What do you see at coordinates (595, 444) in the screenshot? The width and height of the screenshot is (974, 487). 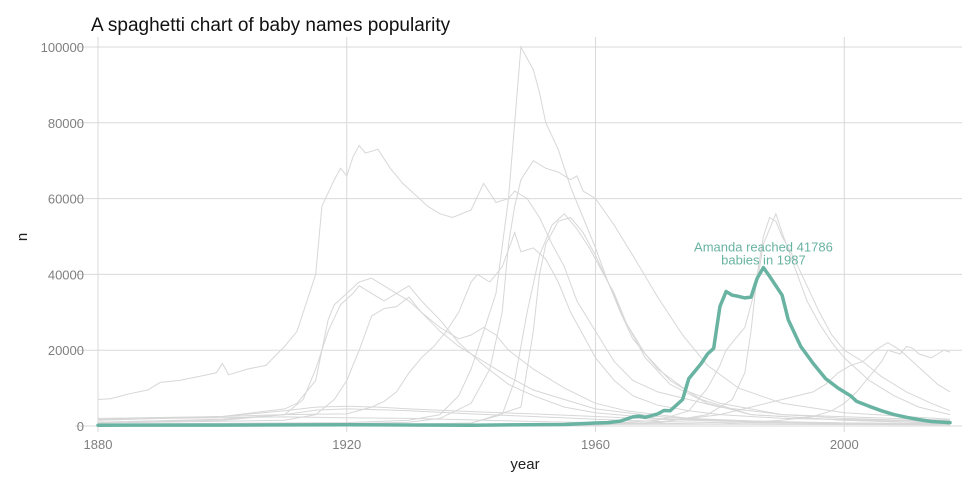 I see `x-tick-label: 1960` at bounding box center [595, 444].